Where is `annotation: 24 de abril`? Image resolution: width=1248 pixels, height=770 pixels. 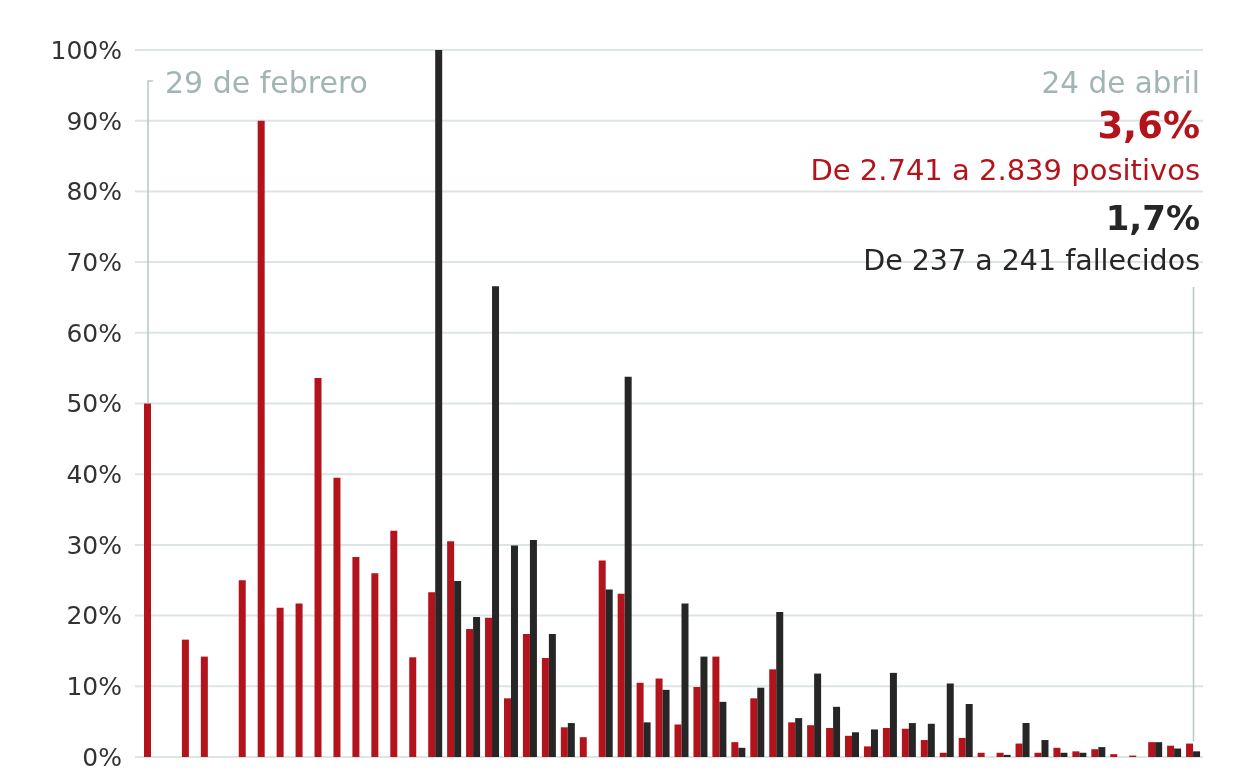 annotation: 24 de abril is located at coordinates (1120, 83).